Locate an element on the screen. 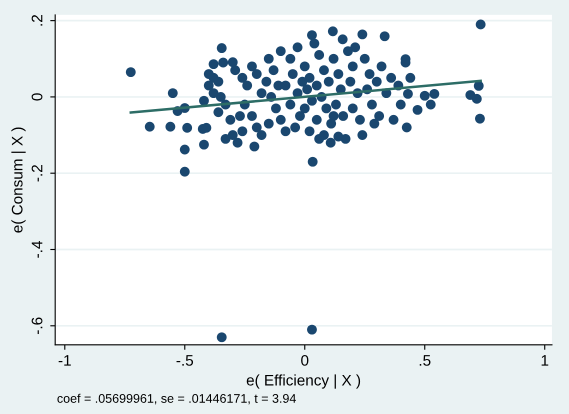 This screenshot has height=414, width=569. x-tick-label: .5 is located at coordinates (425, 360).